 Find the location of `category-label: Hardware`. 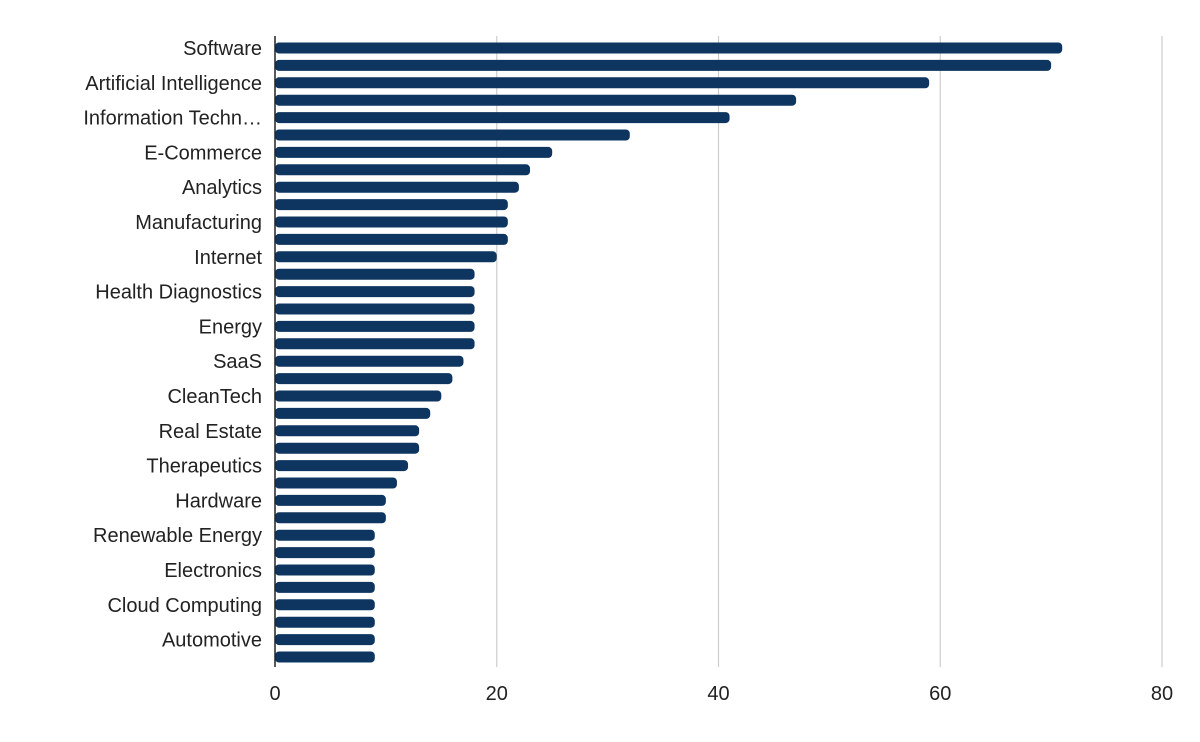

category-label: Hardware is located at coordinates (218, 501).